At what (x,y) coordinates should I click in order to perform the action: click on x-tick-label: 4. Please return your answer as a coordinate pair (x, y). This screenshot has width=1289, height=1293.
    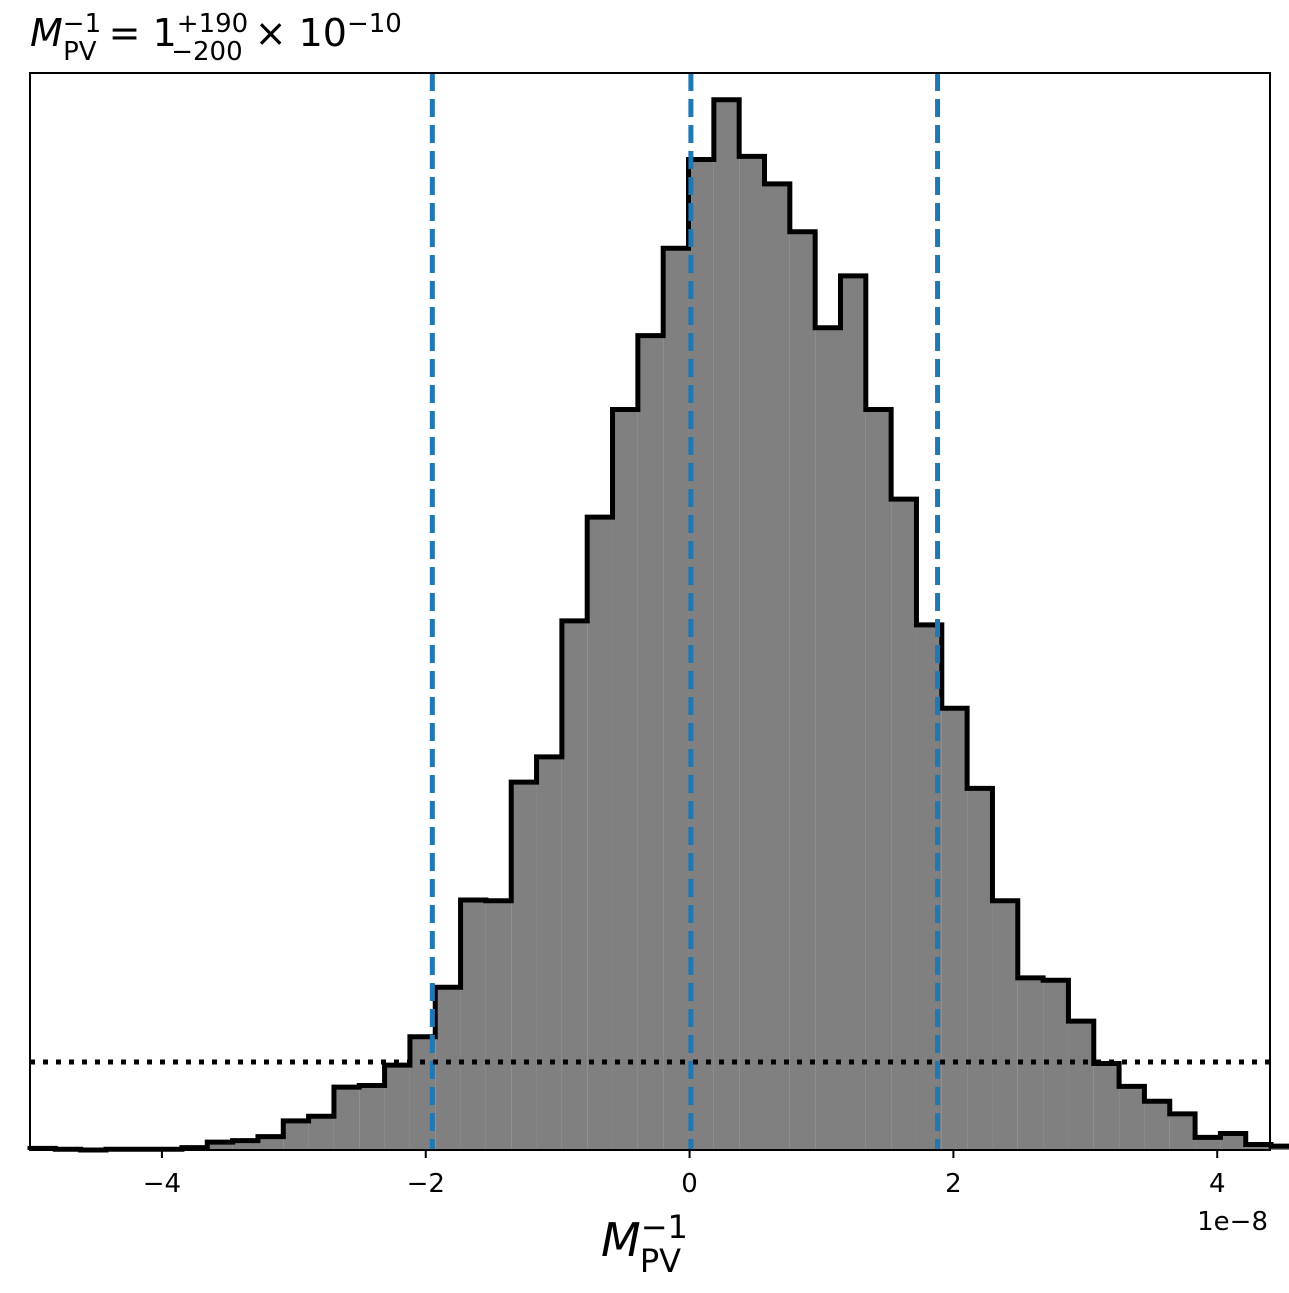
    Looking at the image, I should click on (1217, 1184).